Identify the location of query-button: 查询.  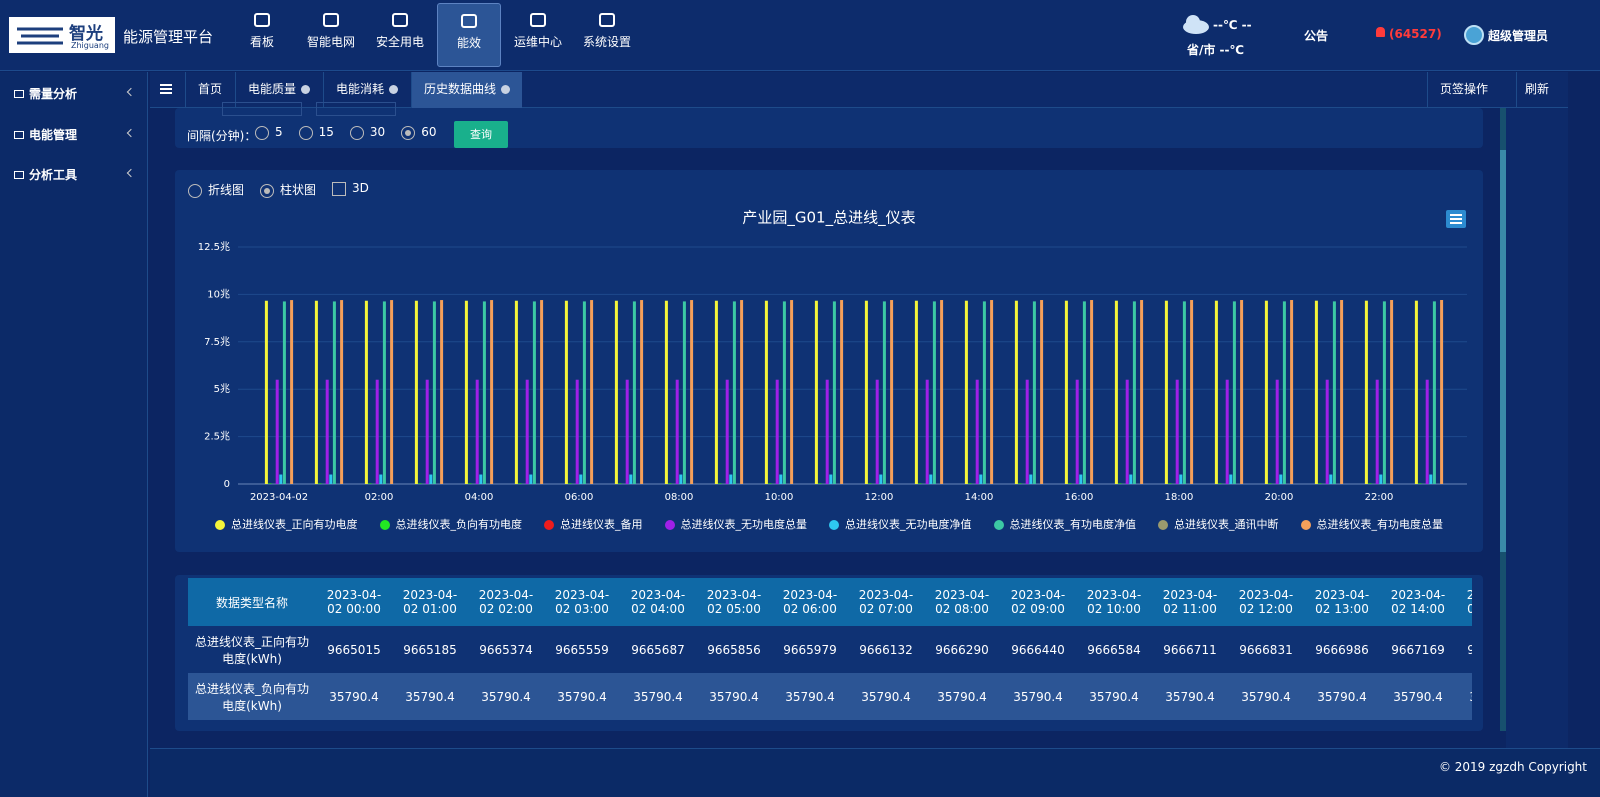
(481, 134).